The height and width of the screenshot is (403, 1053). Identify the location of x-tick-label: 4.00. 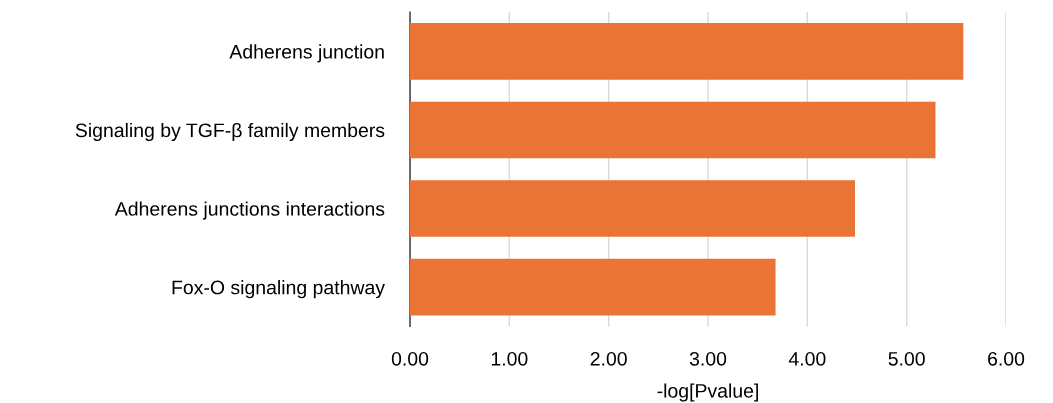
(807, 358).